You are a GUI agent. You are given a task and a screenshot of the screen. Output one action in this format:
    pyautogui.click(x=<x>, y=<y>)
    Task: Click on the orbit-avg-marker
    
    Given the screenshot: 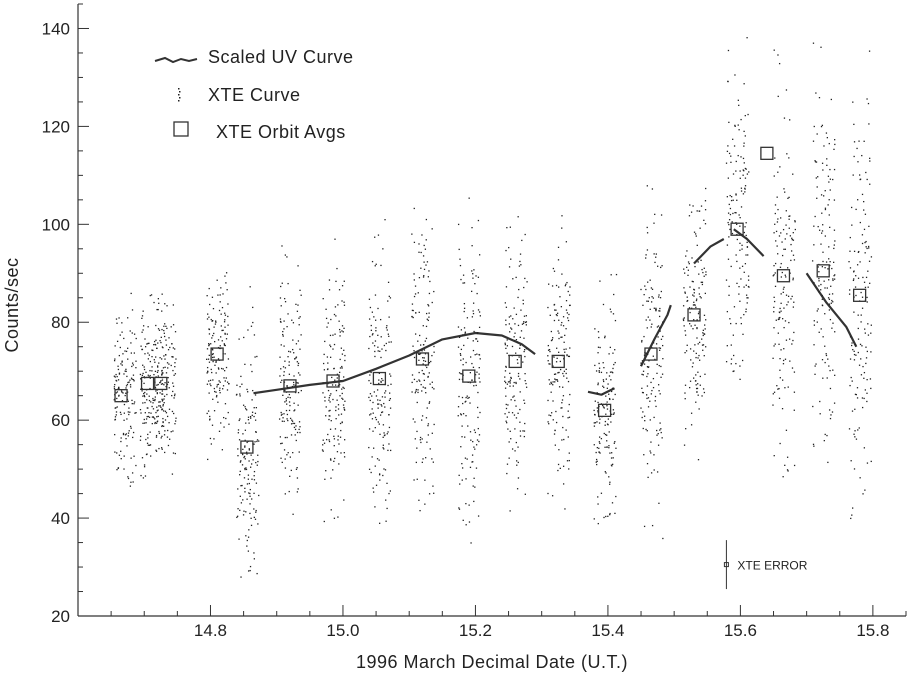 What is the action you would take?
    pyautogui.click(x=651, y=354)
    